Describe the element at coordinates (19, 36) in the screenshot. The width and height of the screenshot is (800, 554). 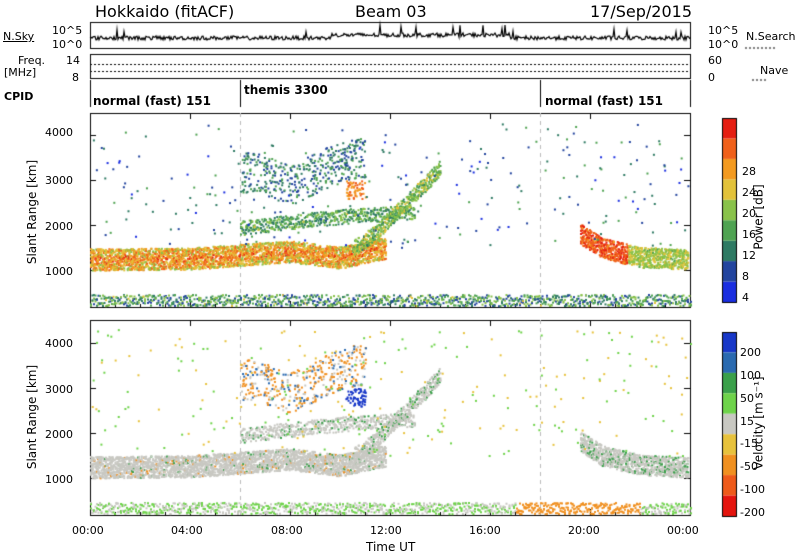
I see `nsky-label: N.Sky` at that location.